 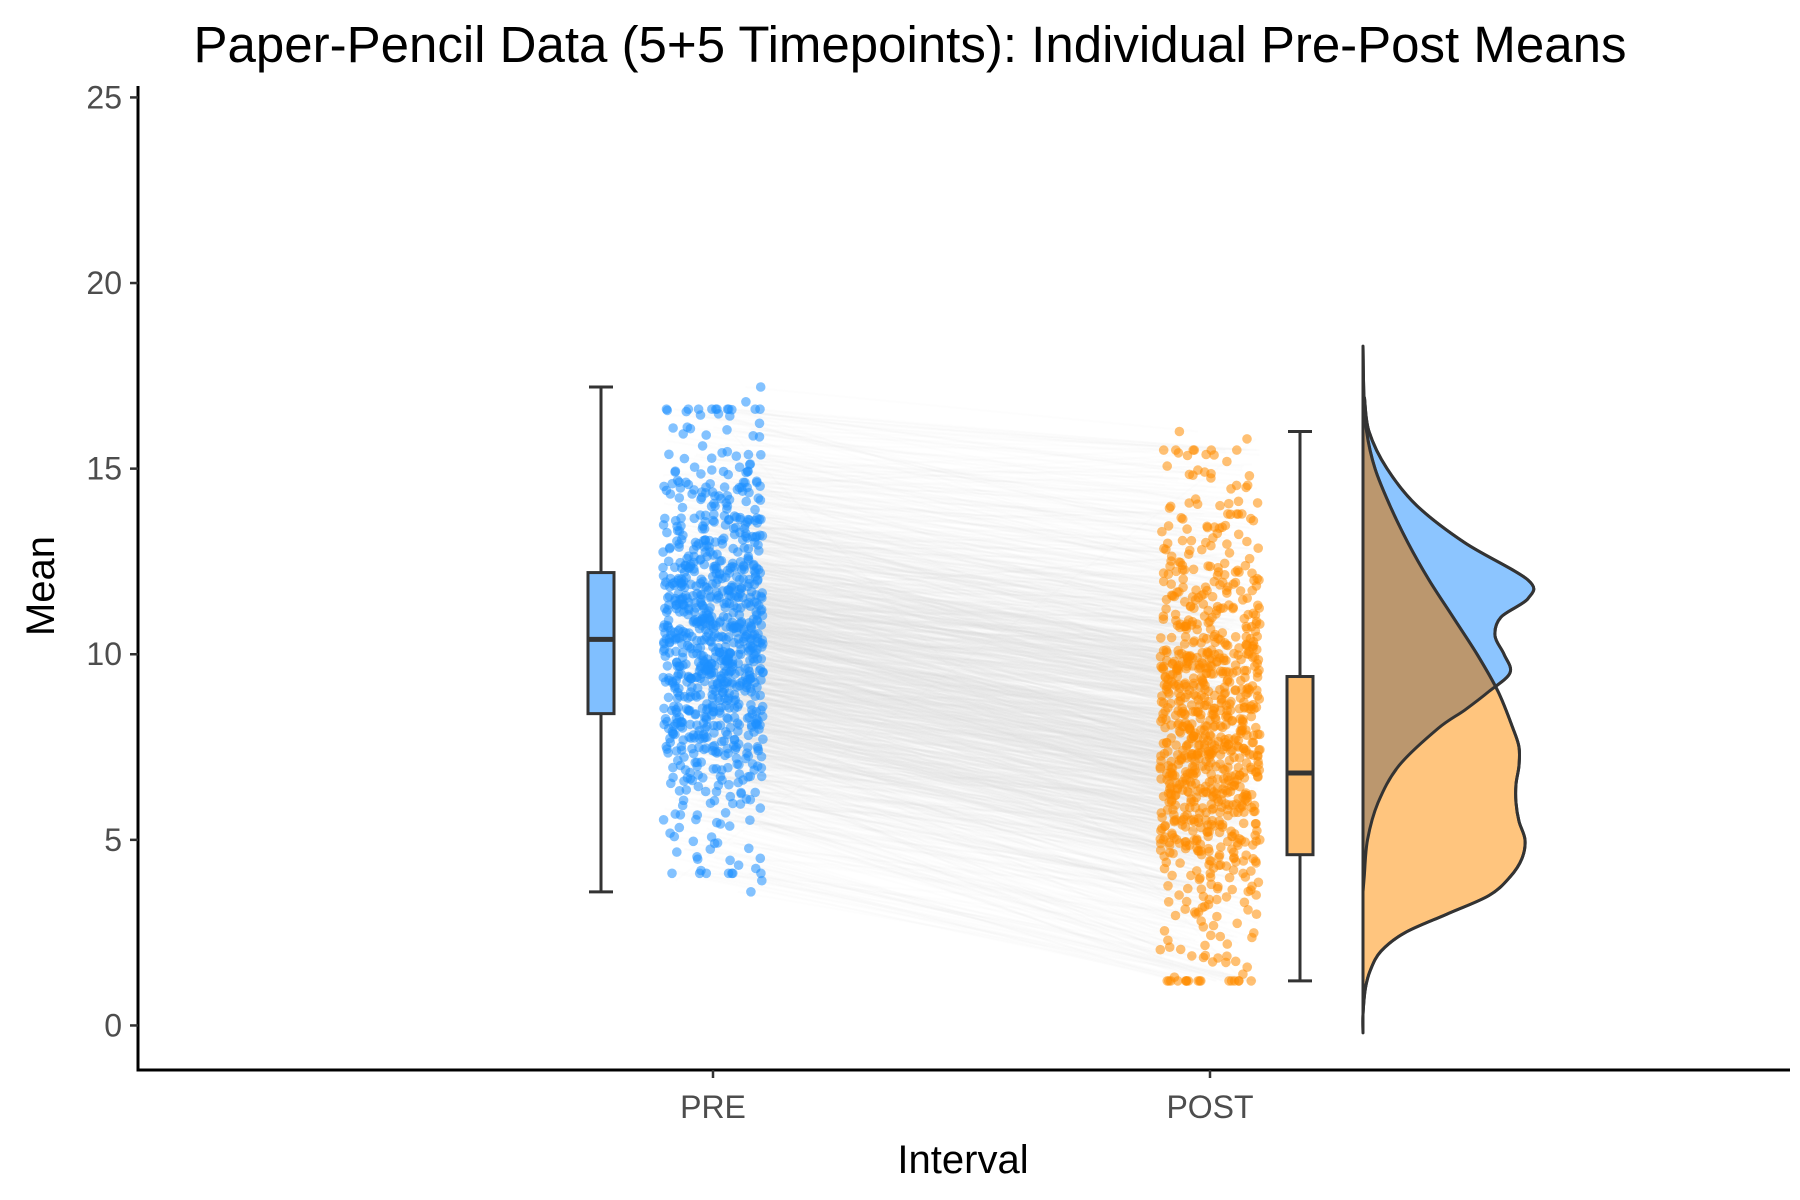 I want to click on y-tick-label: 20, so click(x=104, y=283).